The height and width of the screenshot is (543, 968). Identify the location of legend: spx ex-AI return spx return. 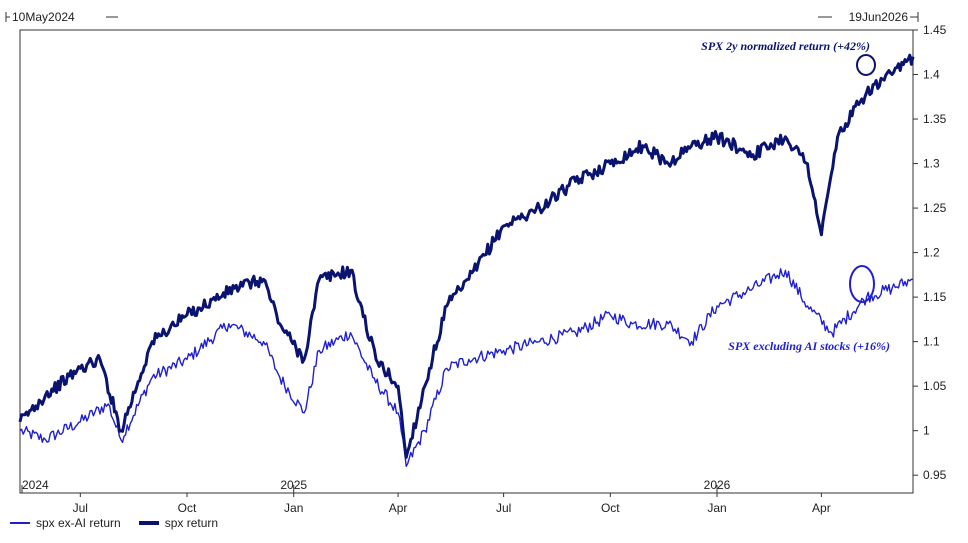
(114, 523).